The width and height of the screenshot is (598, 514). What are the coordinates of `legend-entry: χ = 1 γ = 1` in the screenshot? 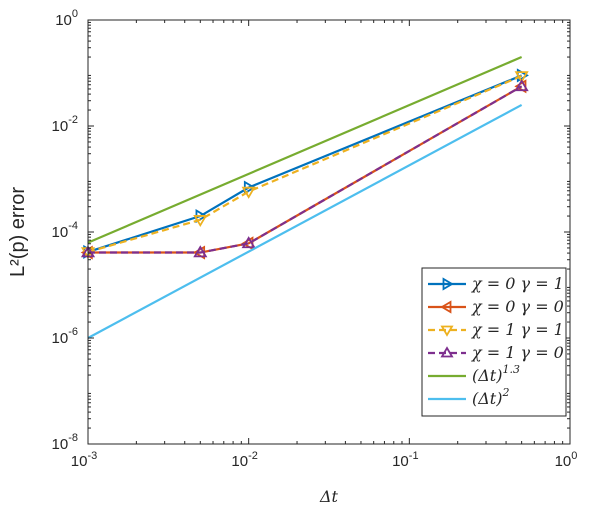 It's located at (496, 329).